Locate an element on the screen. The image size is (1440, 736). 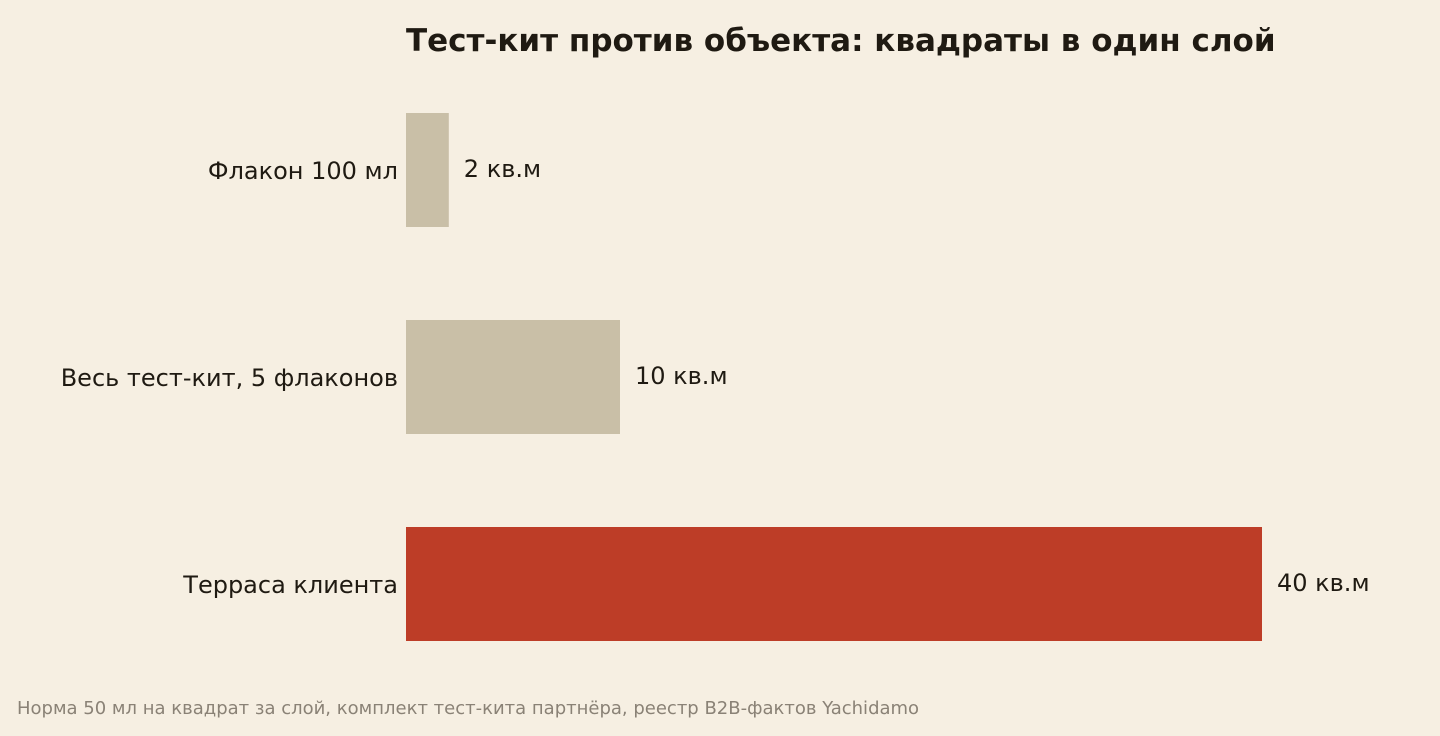
value-label-1: 2 кв.м is located at coordinates (502, 169).